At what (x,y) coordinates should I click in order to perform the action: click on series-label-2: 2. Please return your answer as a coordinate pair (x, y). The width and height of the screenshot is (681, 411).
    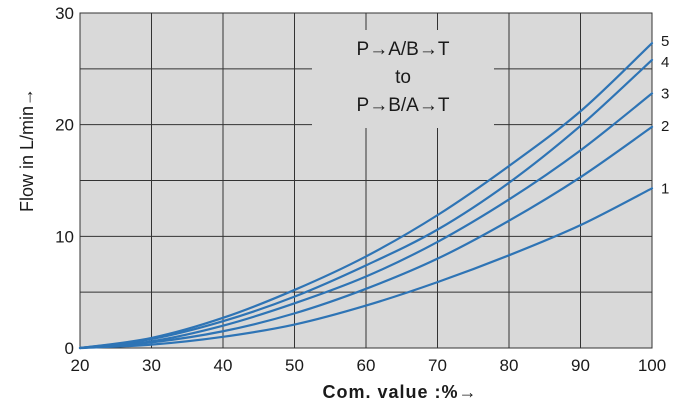
    Looking at the image, I should click on (665, 126).